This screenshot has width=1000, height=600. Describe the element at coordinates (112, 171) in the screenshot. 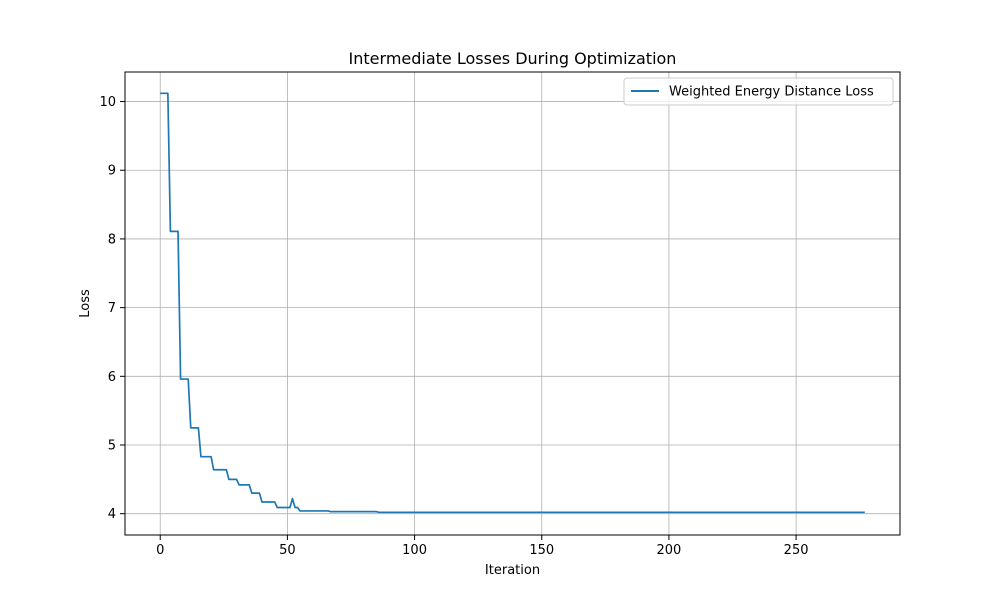

I see `y-tick-label: 9` at that location.